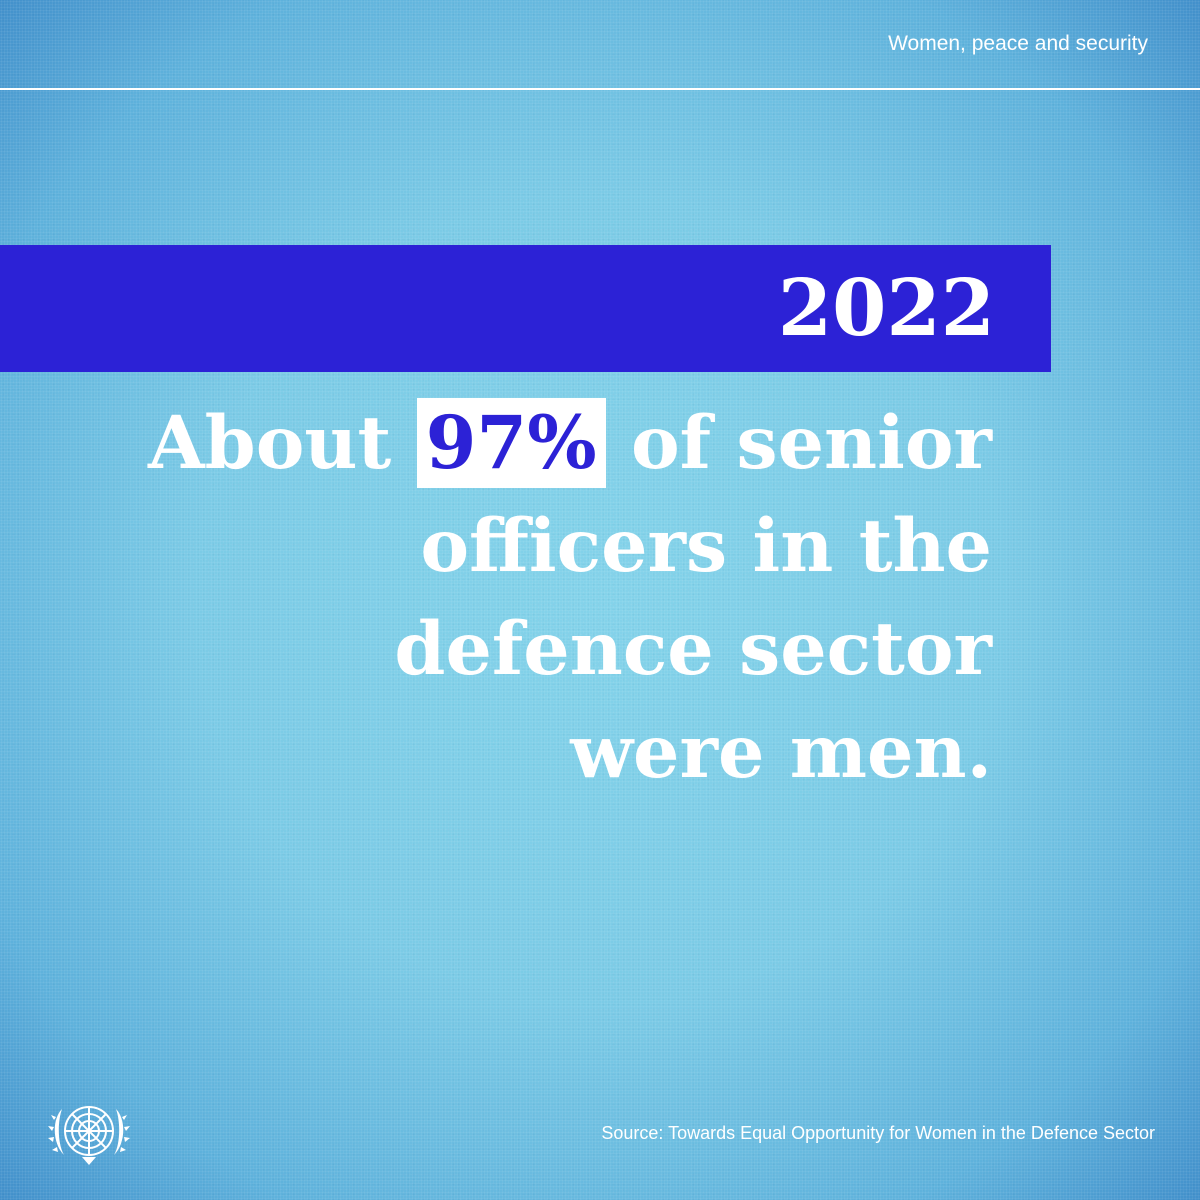 Image resolution: width=1200 pixels, height=1200 pixels. Describe the element at coordinates (781, 752) in the screenshot. I see `statement-line-4: were men.` at that location.